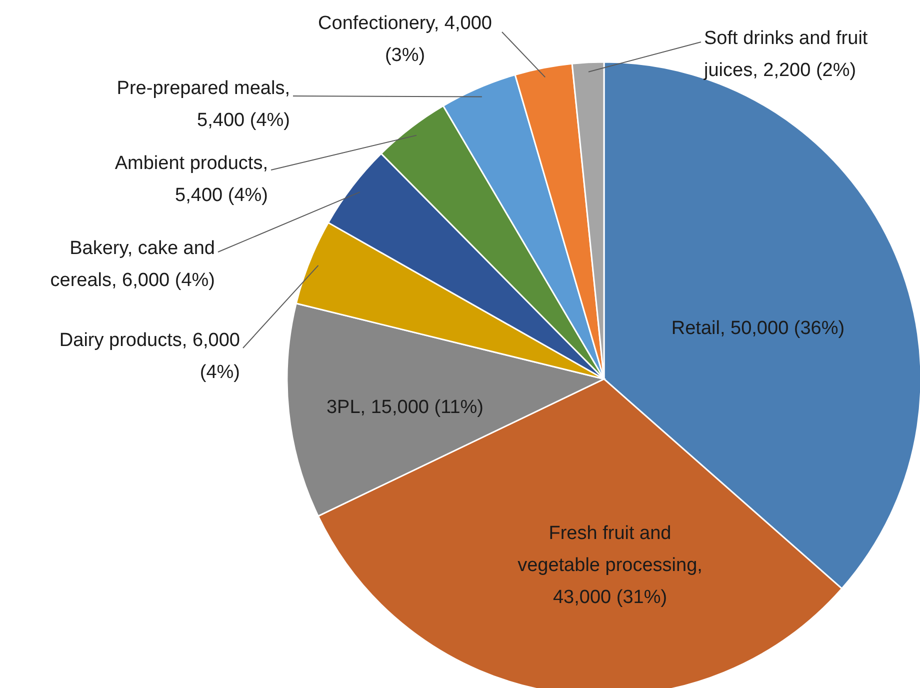  What do you see at coordinates (405, 39) in the screenshot?
I see `slice-label: Confectionery, 4,000 (3%)` at bounding box center [405, 39].